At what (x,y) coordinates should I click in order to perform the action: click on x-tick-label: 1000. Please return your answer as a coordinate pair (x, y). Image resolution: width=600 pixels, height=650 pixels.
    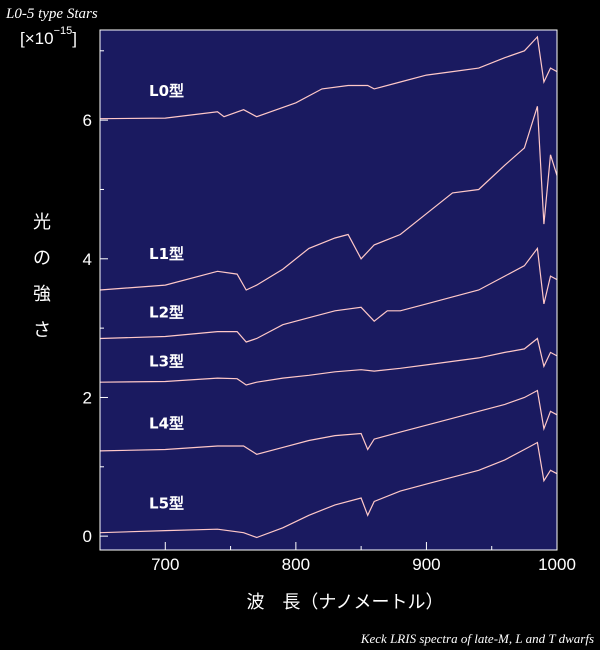
    Looking at the image, I should click on (557, 564).